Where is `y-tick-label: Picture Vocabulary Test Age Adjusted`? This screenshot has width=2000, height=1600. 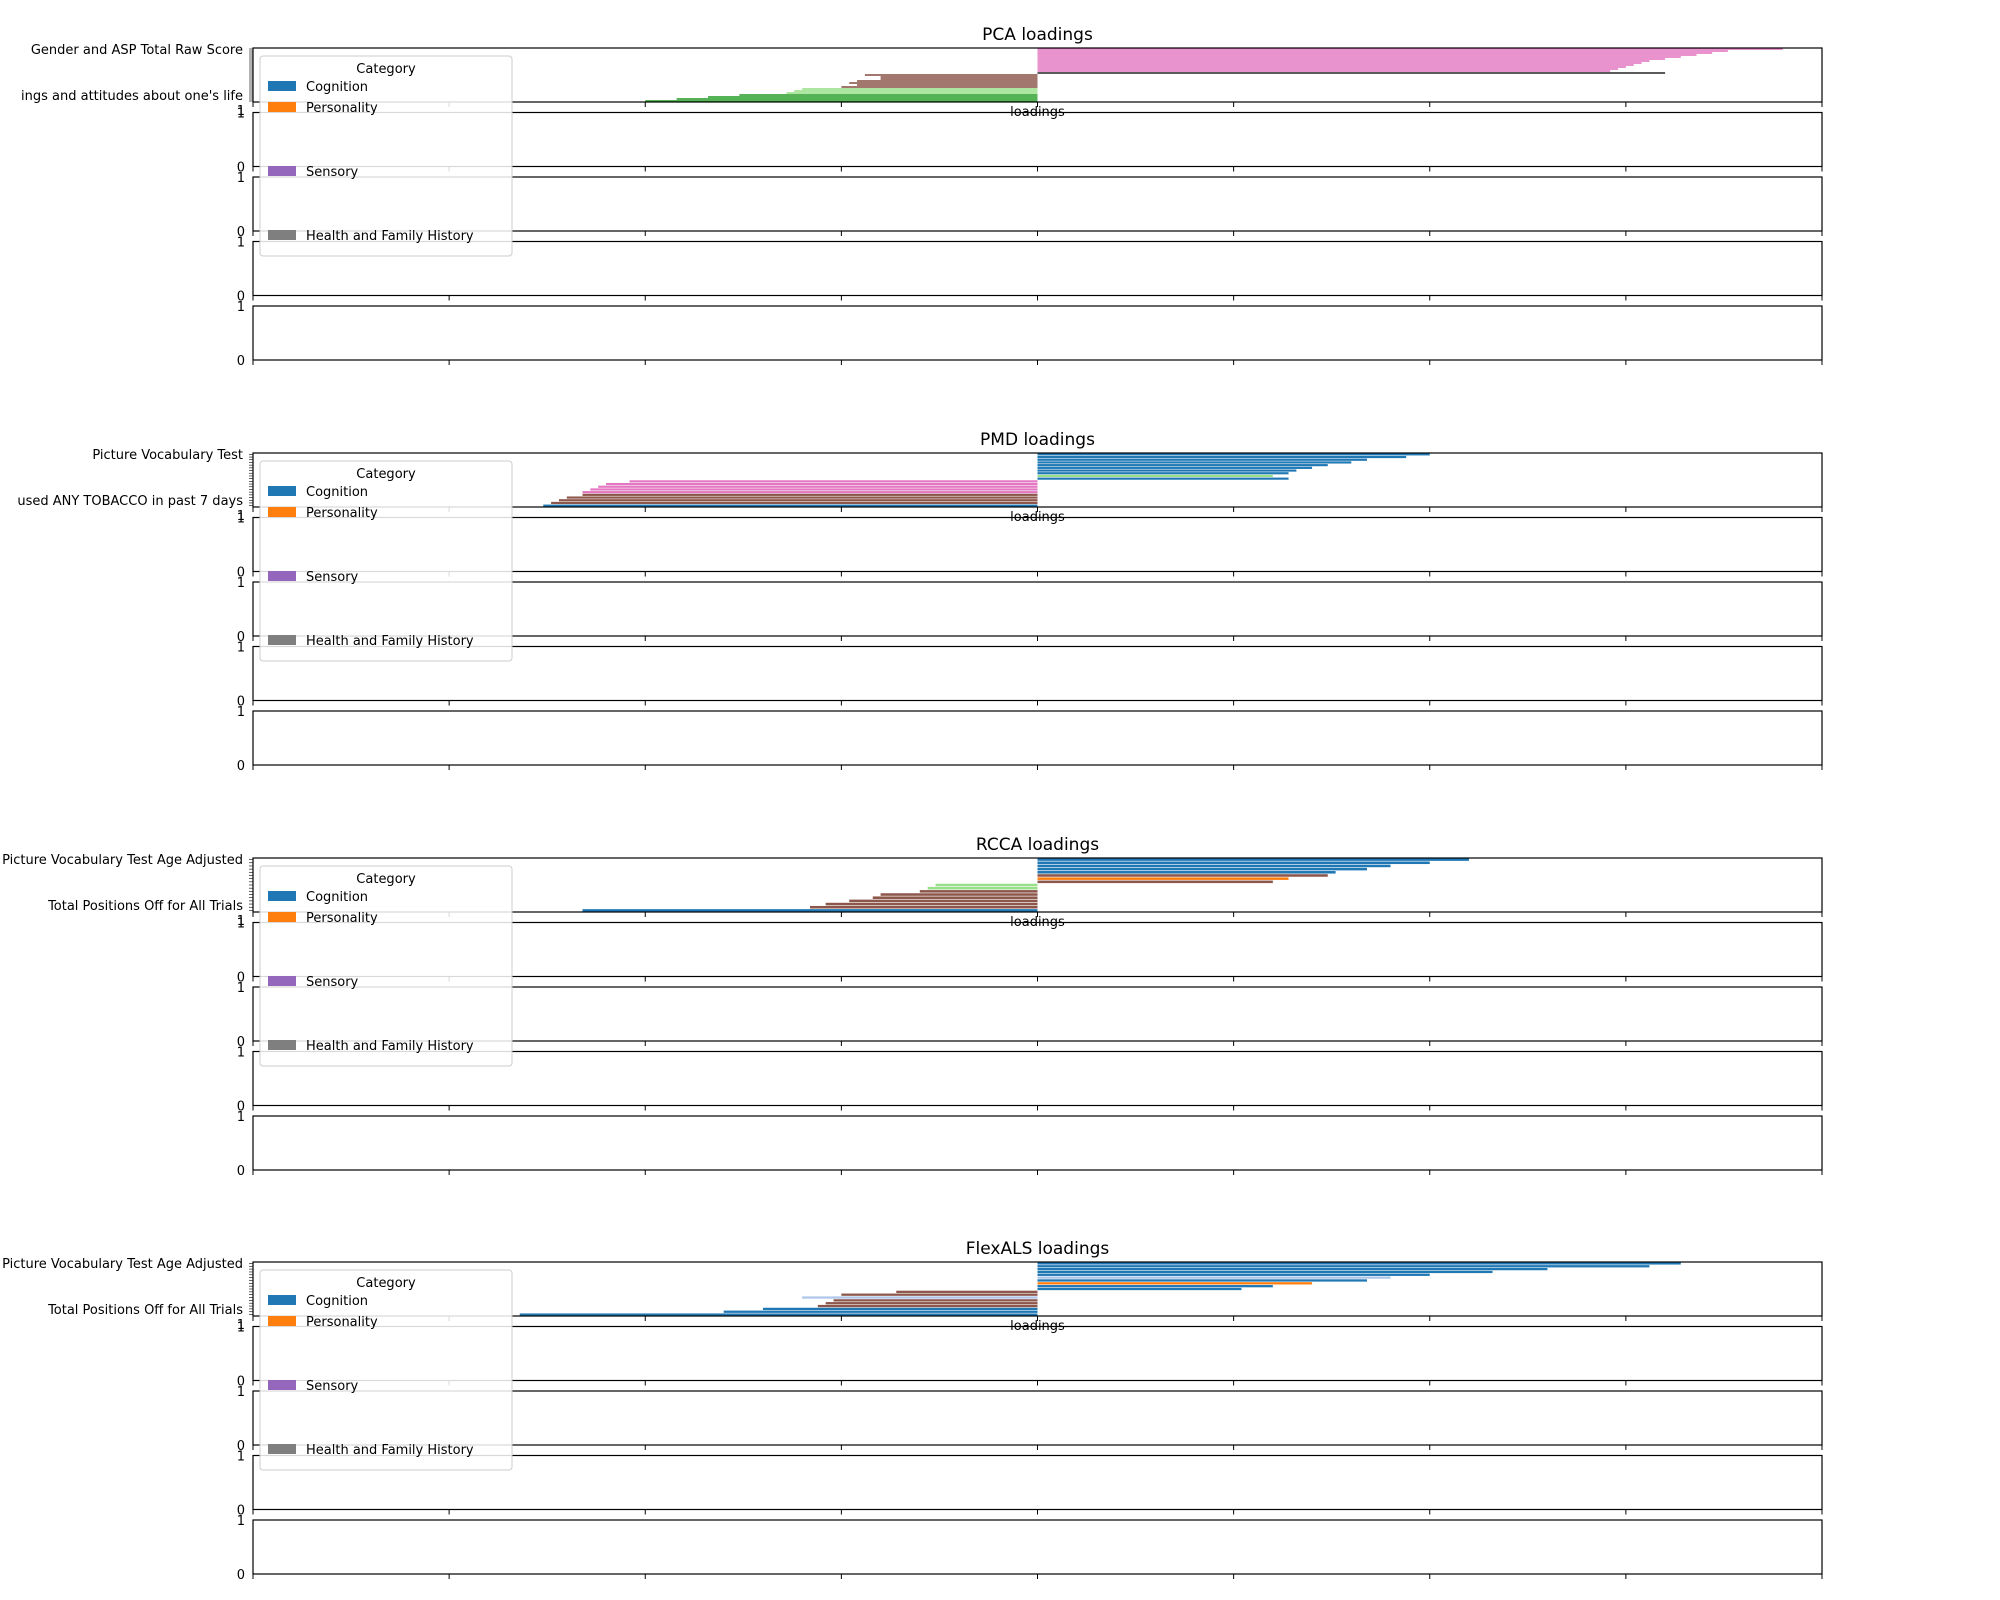 y-tick-label: Picture Vocabulary Test Age Adjusted is located at coordinates (122, 860).